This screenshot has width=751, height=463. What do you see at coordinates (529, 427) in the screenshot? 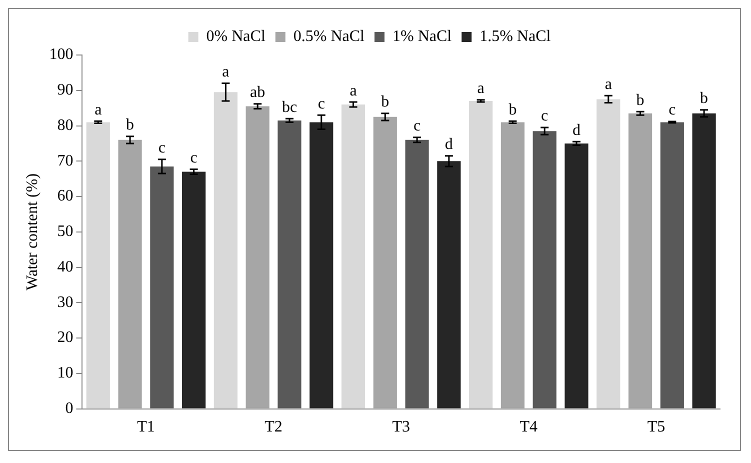
I see `x-tick-label: T4` at bounding box center [529, 427].